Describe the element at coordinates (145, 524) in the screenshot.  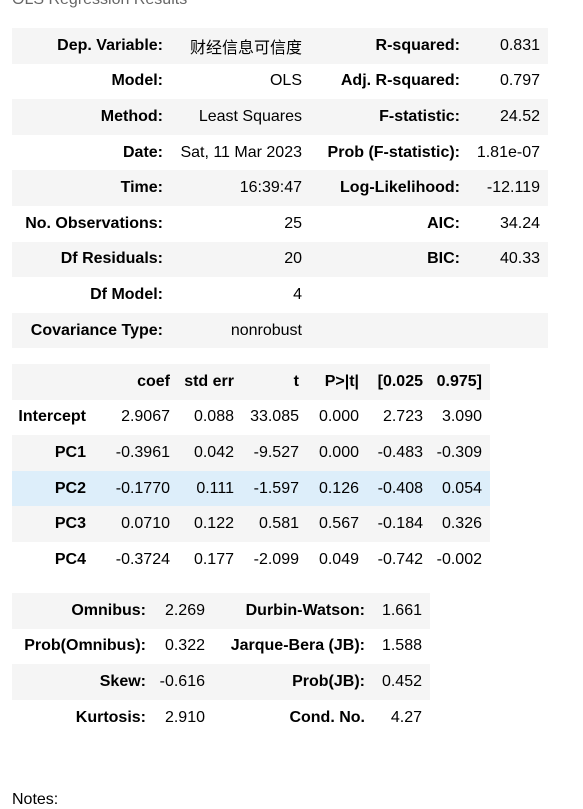
I see `cell-coef: 0.0710` at that location.